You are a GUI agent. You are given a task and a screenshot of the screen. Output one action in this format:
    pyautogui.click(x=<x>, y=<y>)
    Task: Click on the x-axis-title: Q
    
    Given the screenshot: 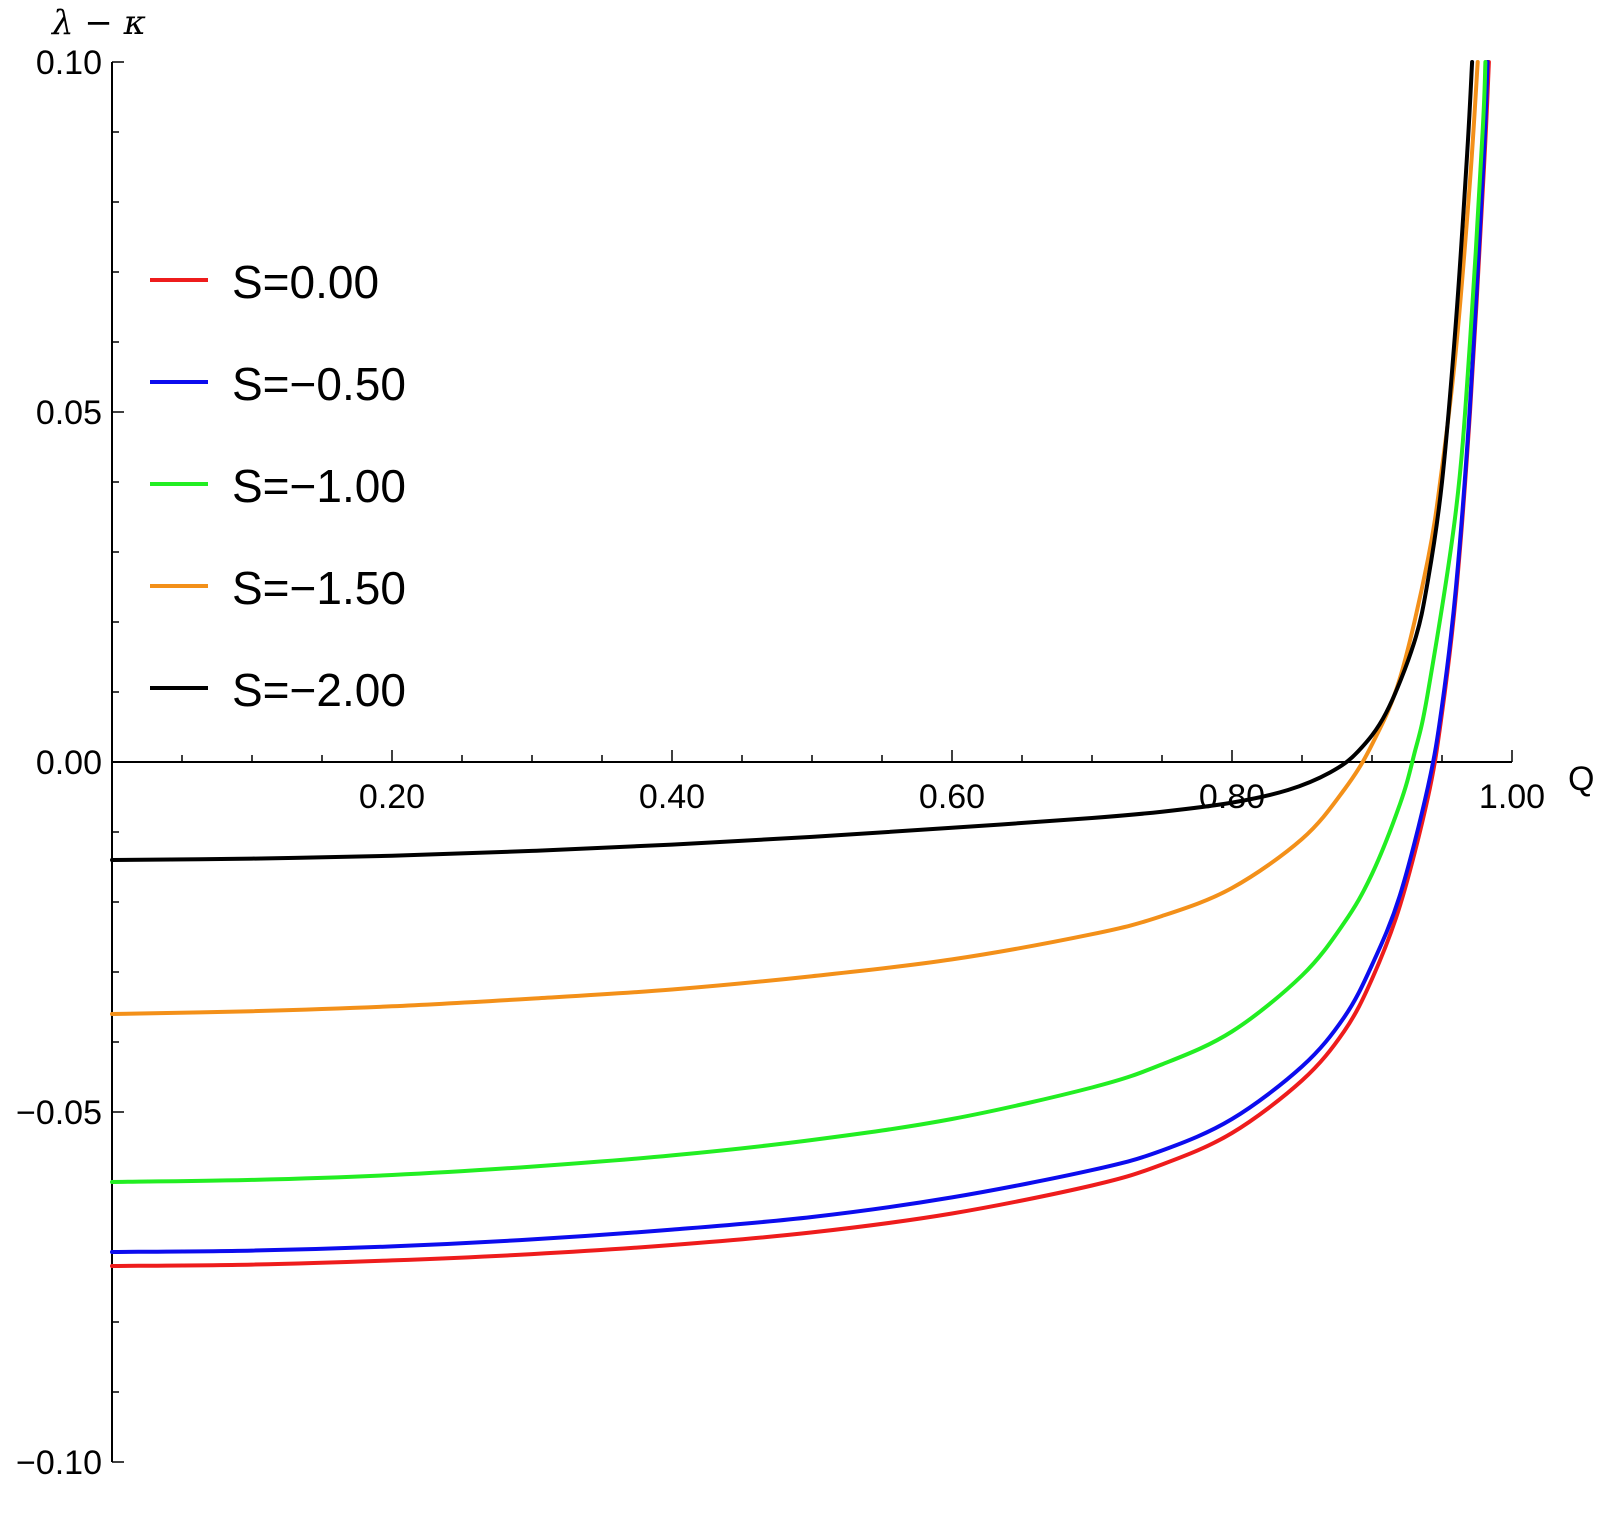 What is the action you would take?
    pyautogui.click(x=1581, y=779)
    